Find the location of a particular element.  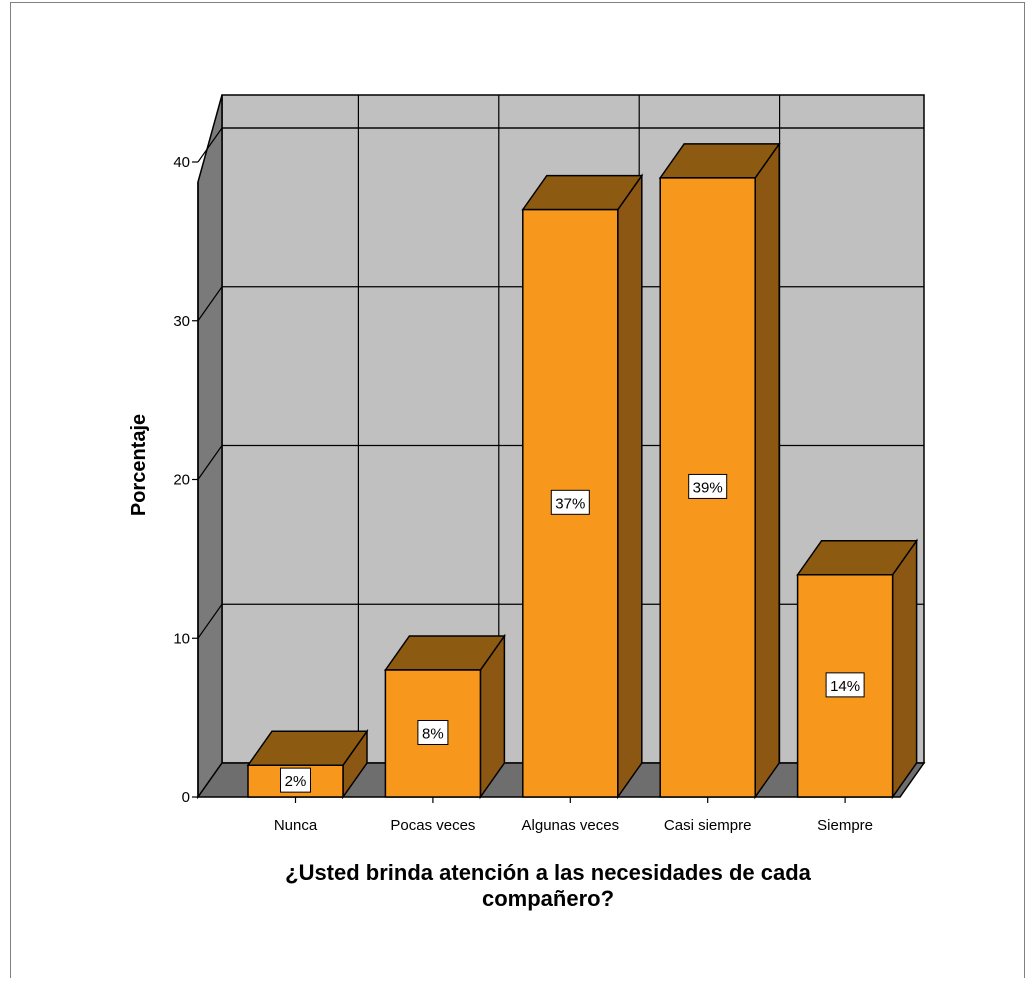

y-tick-label: 40 is located at coordinates (181, 162).